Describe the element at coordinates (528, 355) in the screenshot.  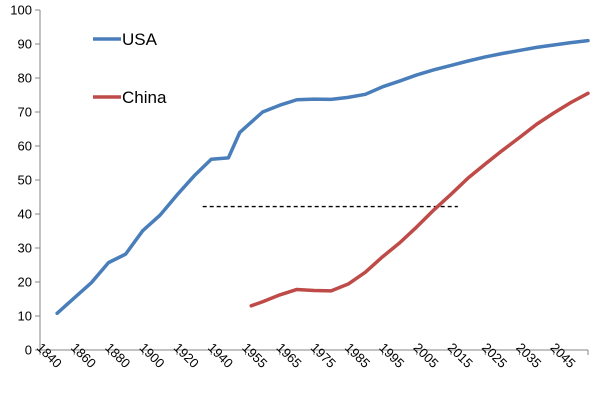
I see `x-tick-label: 2035` at that location.